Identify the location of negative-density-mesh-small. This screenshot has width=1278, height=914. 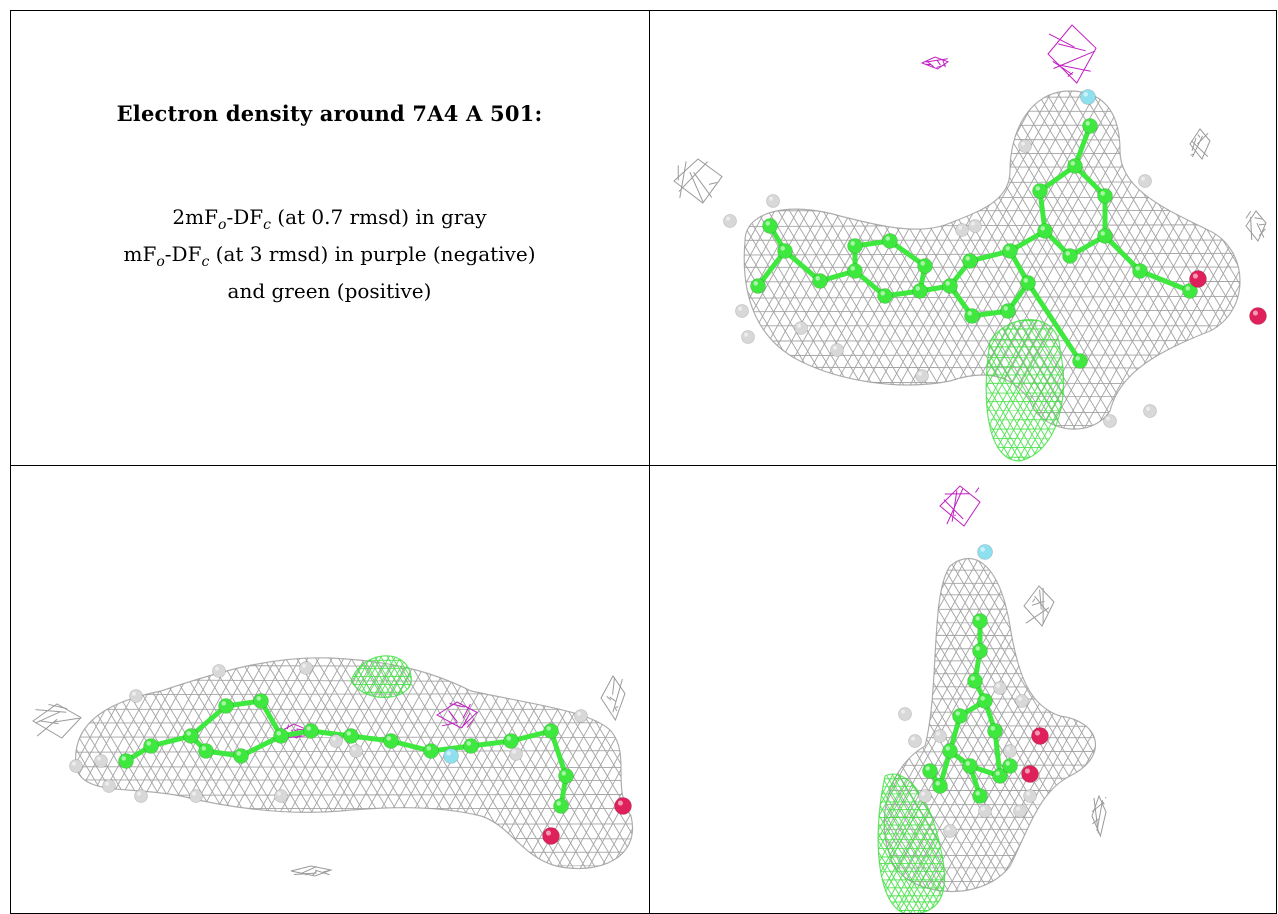
(935, 63).